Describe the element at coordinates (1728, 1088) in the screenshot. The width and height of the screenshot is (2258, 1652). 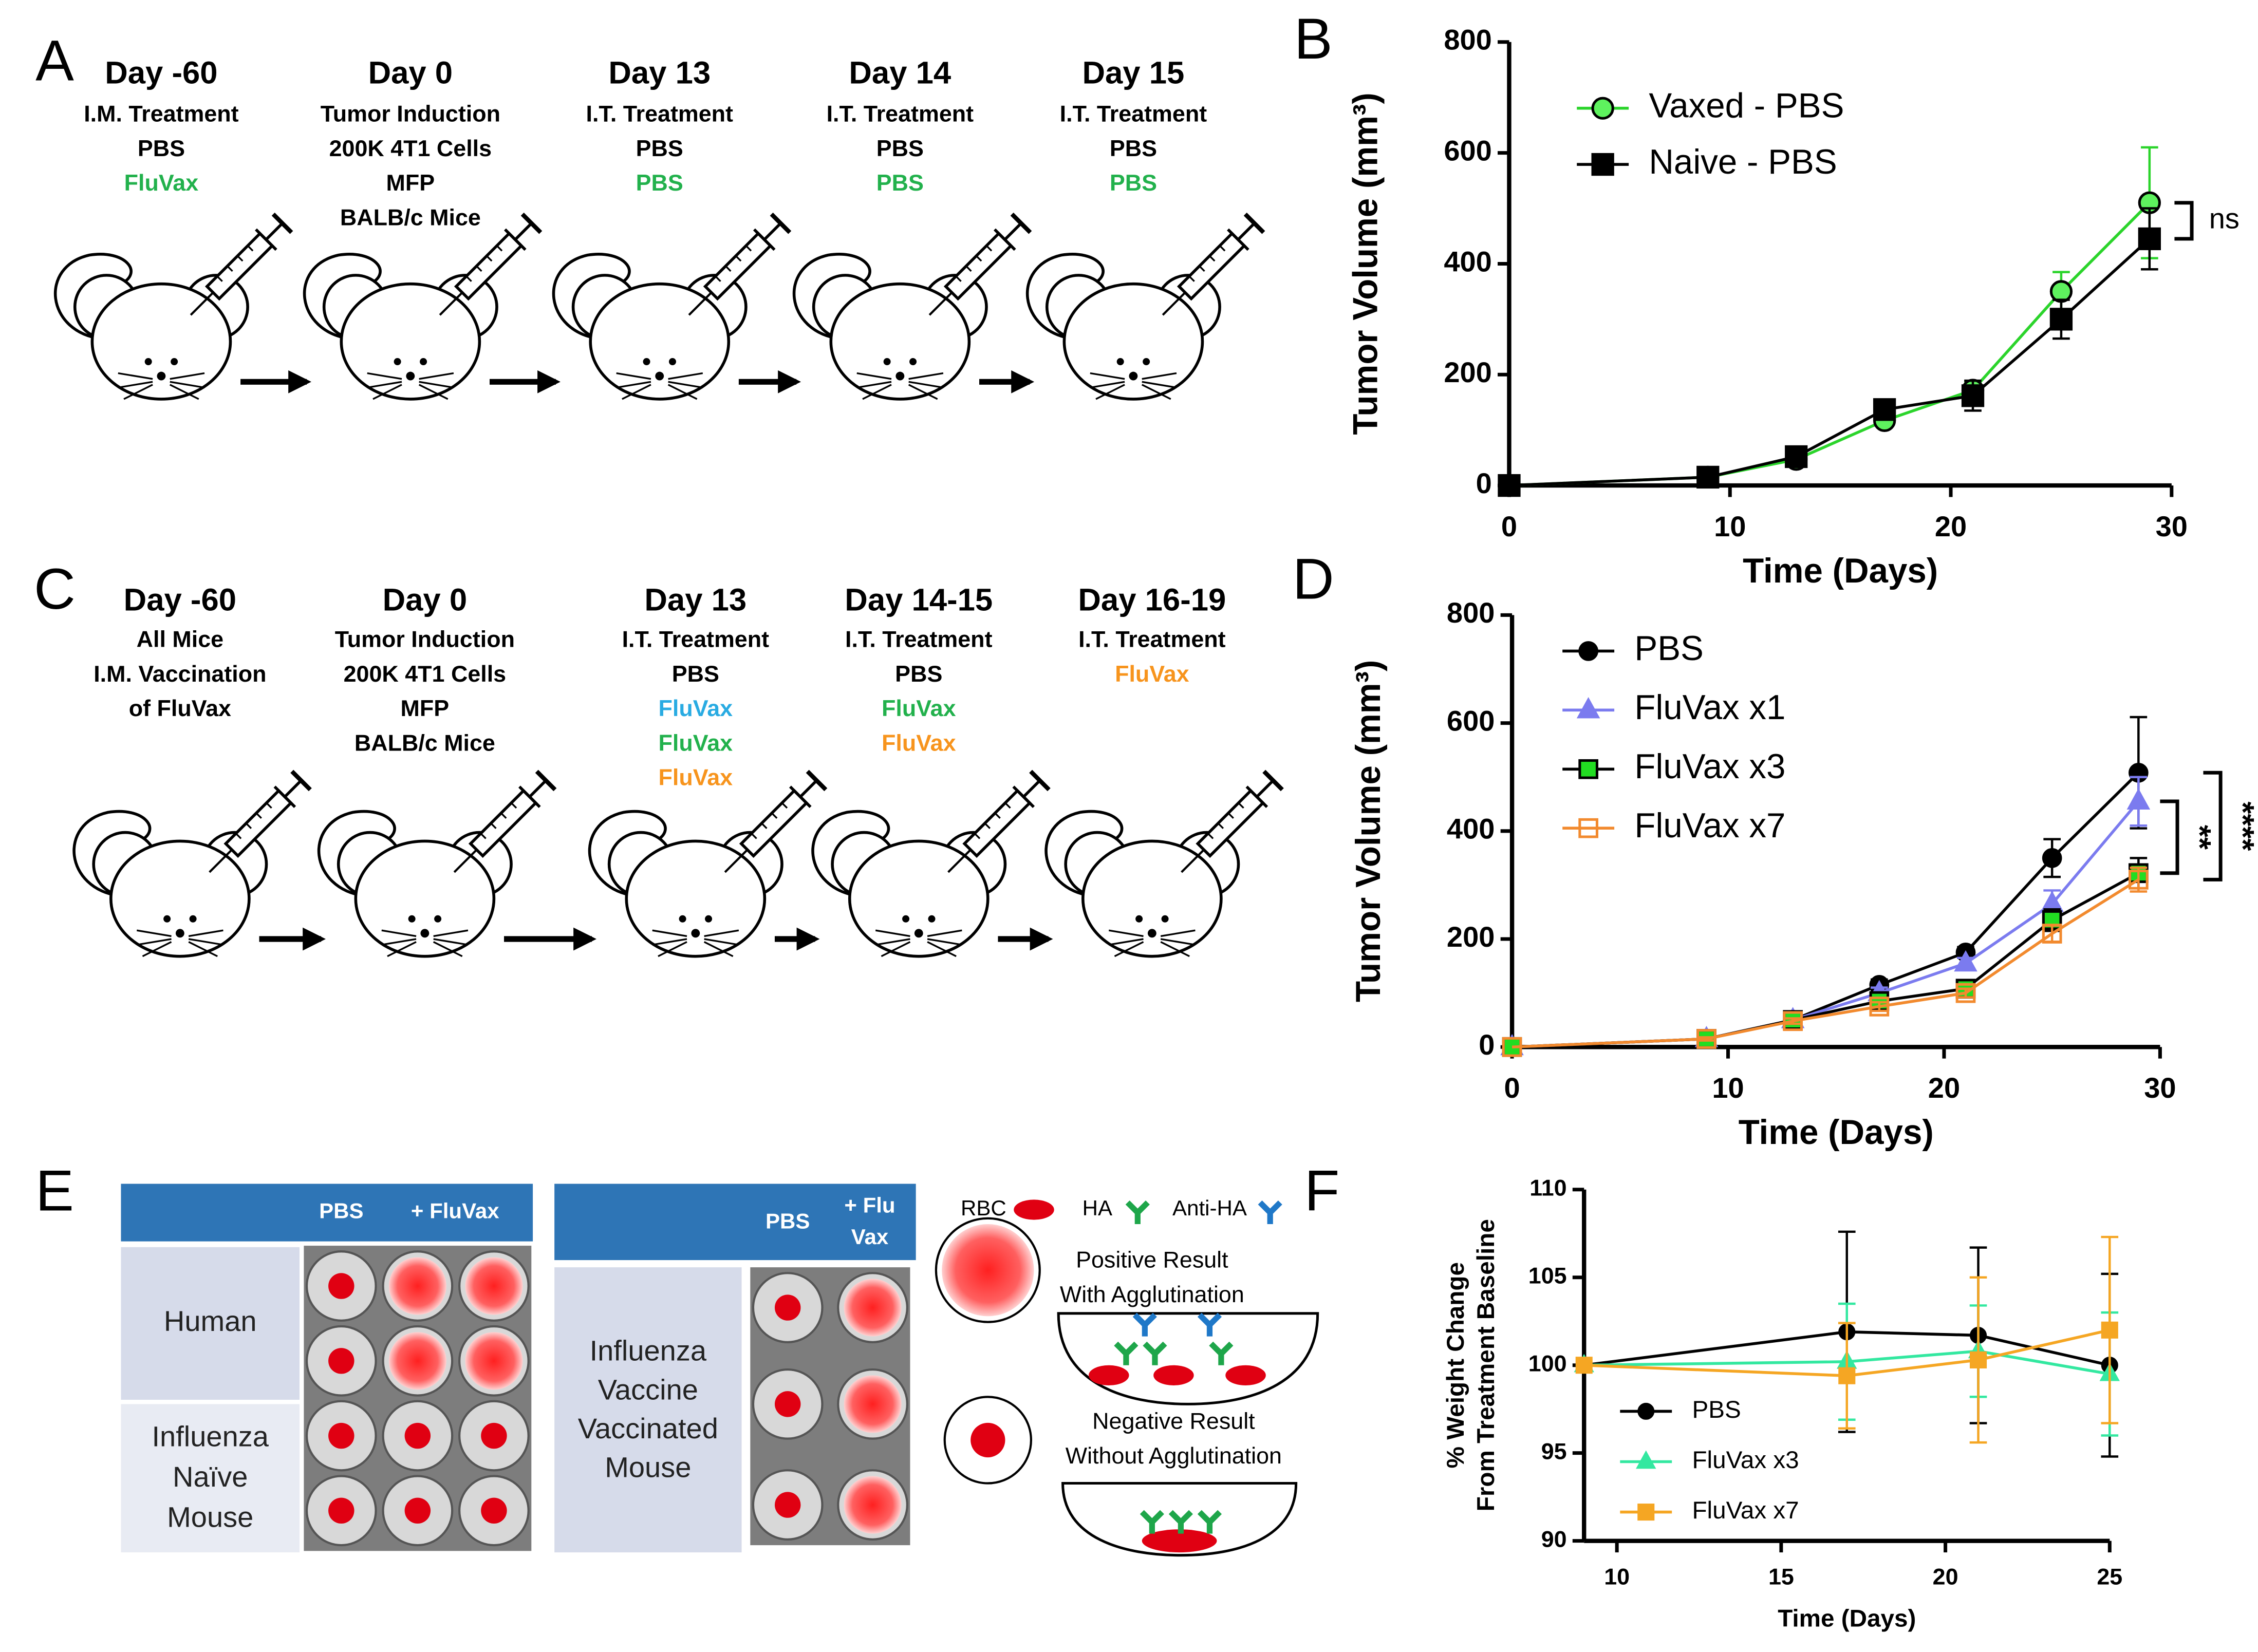
I see `x-tick-label: 10` at that location.